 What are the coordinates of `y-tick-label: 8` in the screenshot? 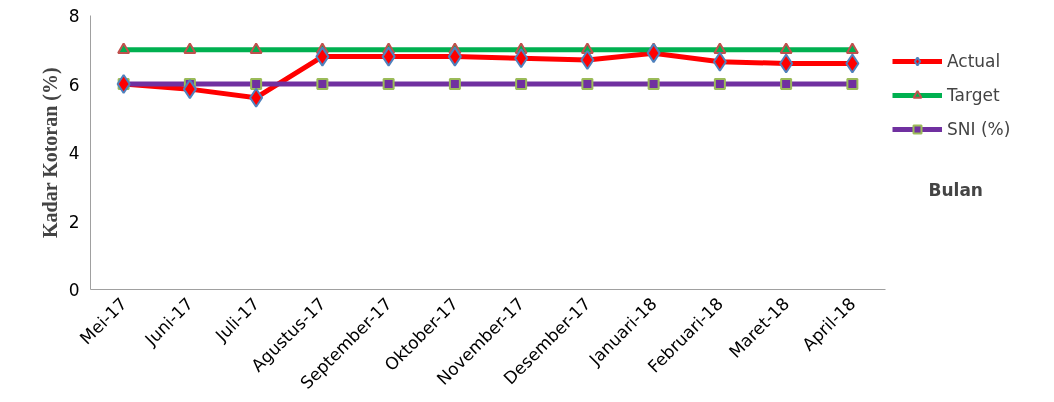 It's located at (74, 16).